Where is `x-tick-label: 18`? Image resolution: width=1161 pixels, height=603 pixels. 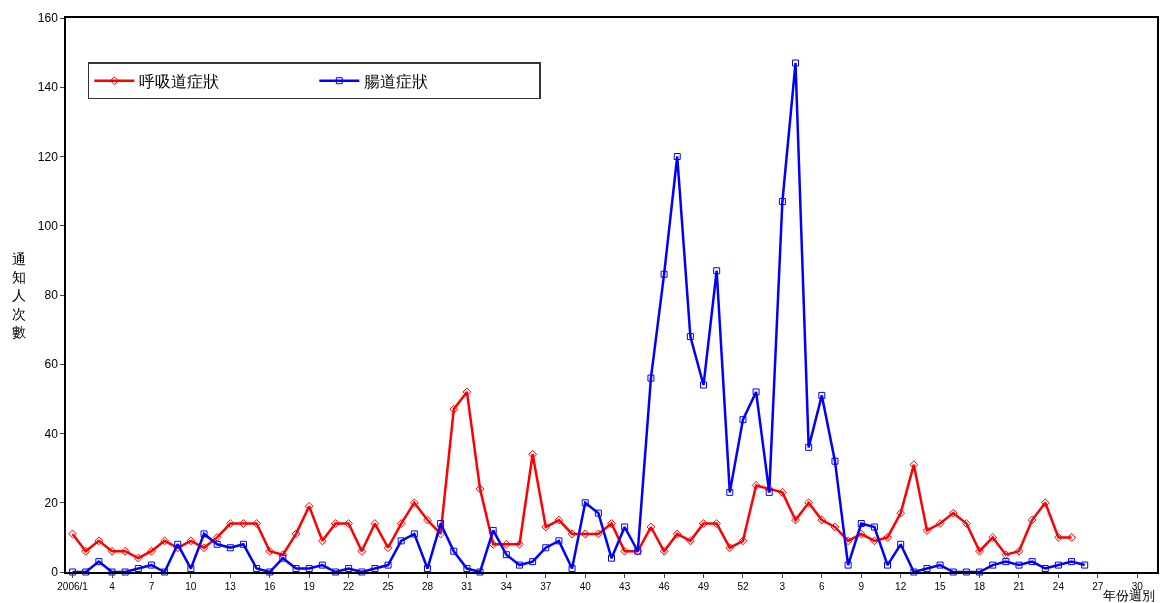
x-tick-label: 18 is located at coordinates (979, 586).